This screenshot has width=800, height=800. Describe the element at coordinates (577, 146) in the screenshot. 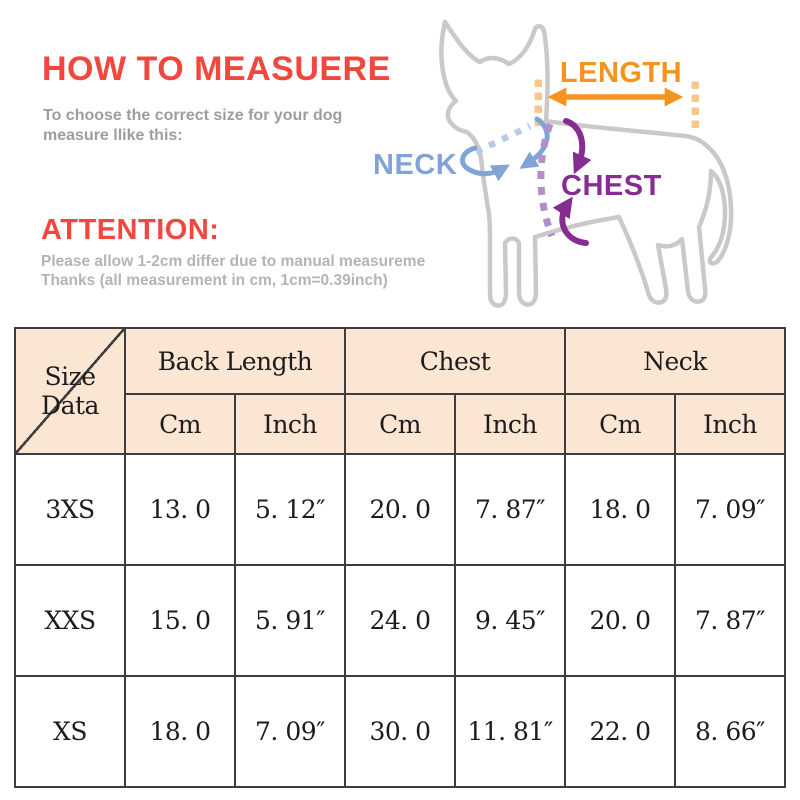

I see `chest-arrow-top` at that location.